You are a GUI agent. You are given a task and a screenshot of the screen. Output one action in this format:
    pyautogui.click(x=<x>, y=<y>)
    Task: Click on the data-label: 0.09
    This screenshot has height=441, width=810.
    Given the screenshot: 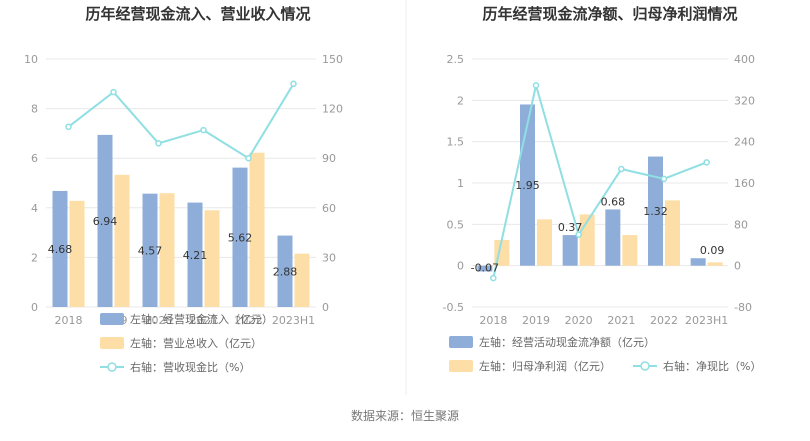 What is the action you would take?
    pyautogui.click(x=712, y=250)
    